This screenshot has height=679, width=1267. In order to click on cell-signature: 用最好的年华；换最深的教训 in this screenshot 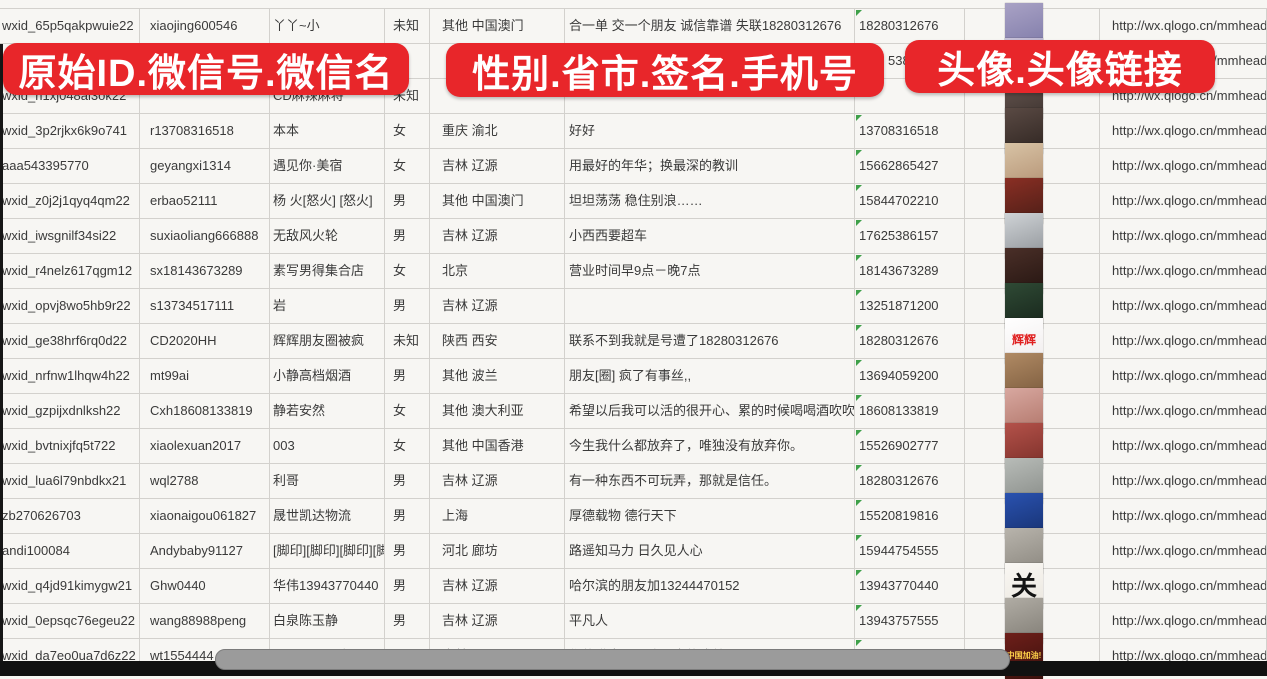, I will do `click(710, 166)`.